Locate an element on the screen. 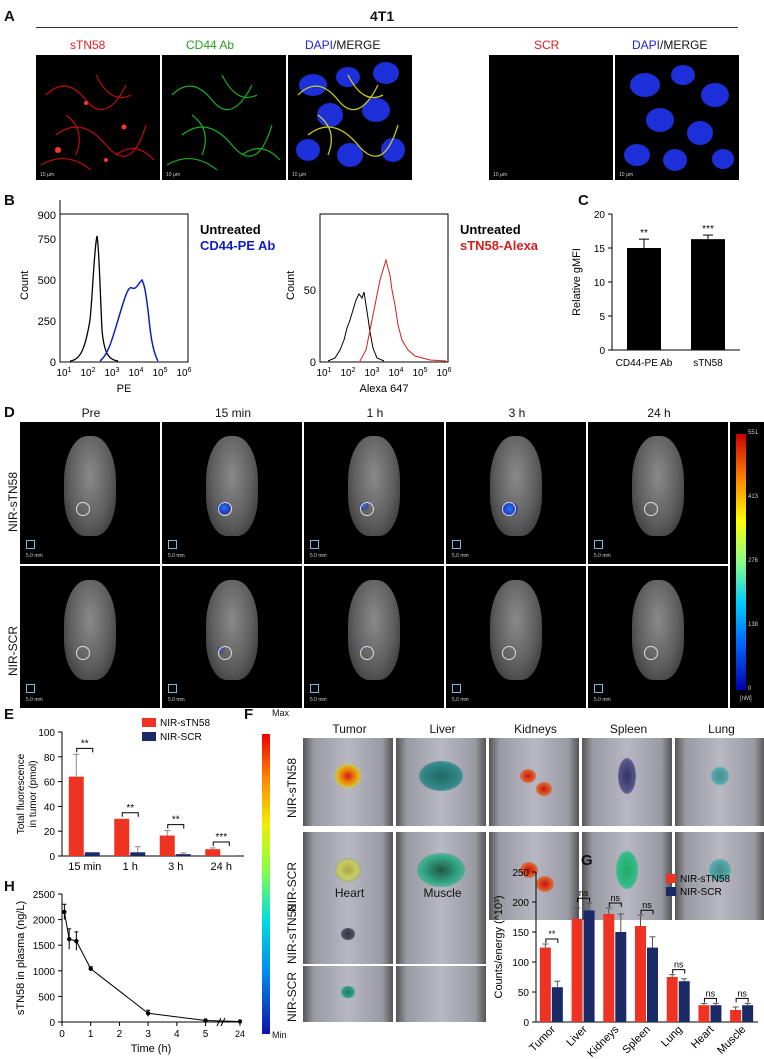  ytick-c-0: 0 is located at coordinates (602, 351).